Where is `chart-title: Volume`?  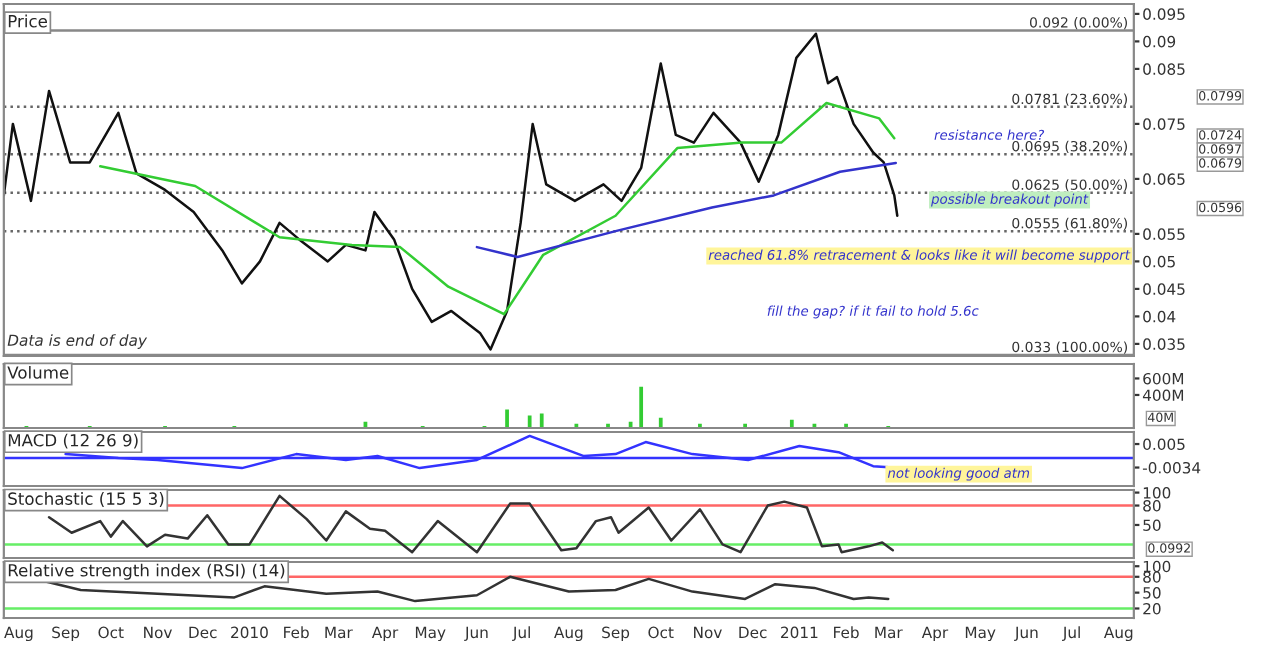
chart-title: Volume is located at coordinates (38, 372).